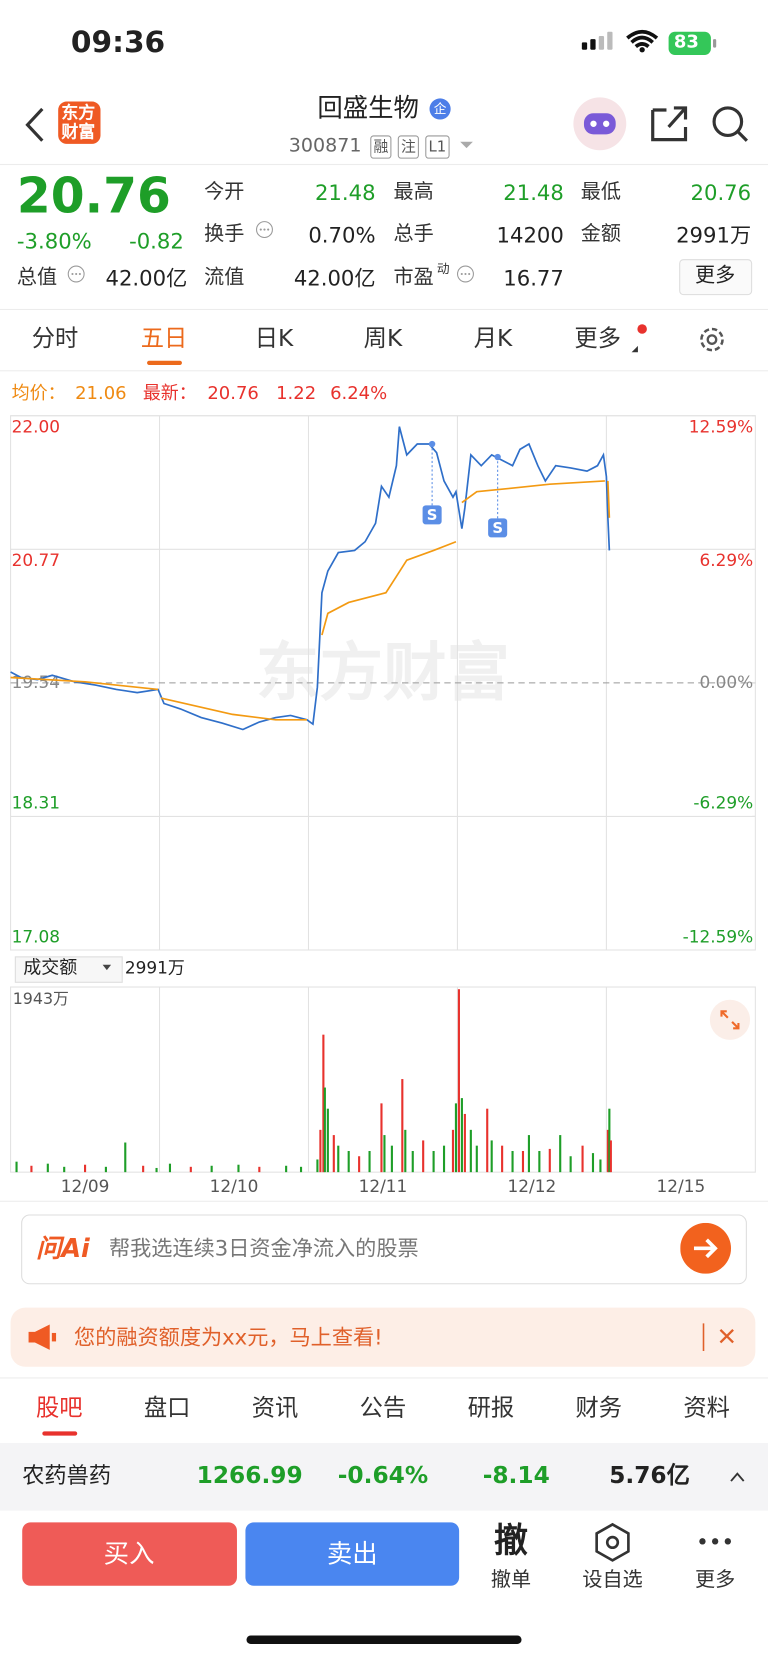 This screenshot has height=1662, width=768. Describe the element at coordinates (359, 393) in the screenshot. I see `latest-change-percent: 6.24%` at that location.